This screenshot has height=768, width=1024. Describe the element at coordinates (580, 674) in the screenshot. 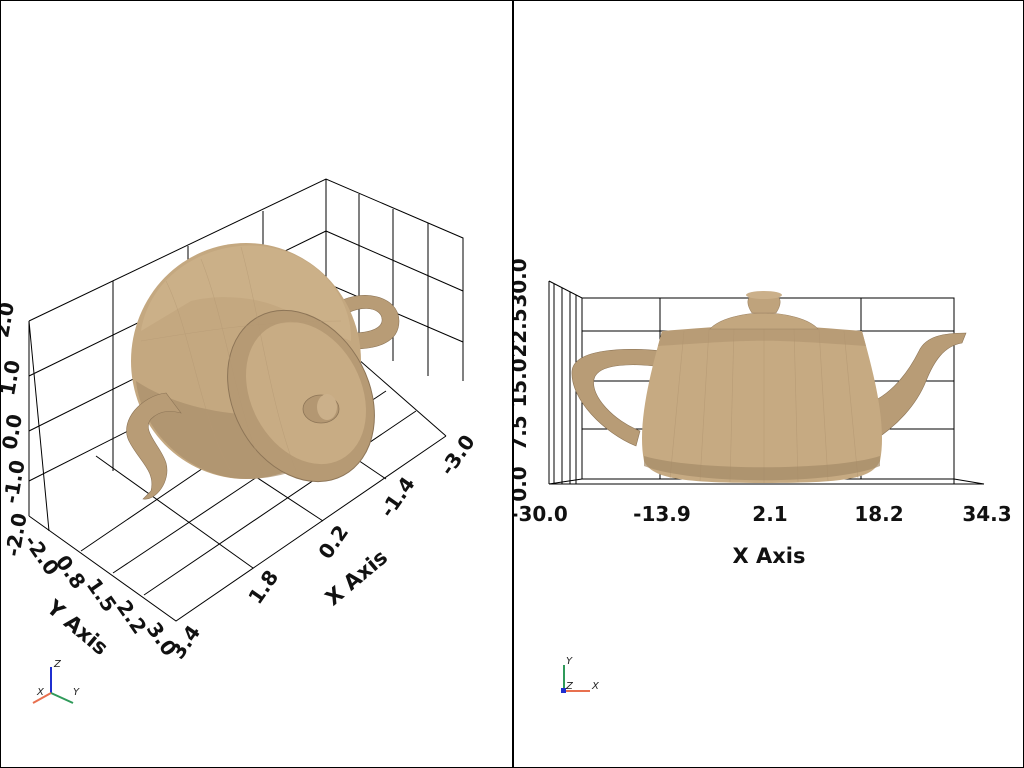

I see `right-orientation-triad: Y X Z` at that location.